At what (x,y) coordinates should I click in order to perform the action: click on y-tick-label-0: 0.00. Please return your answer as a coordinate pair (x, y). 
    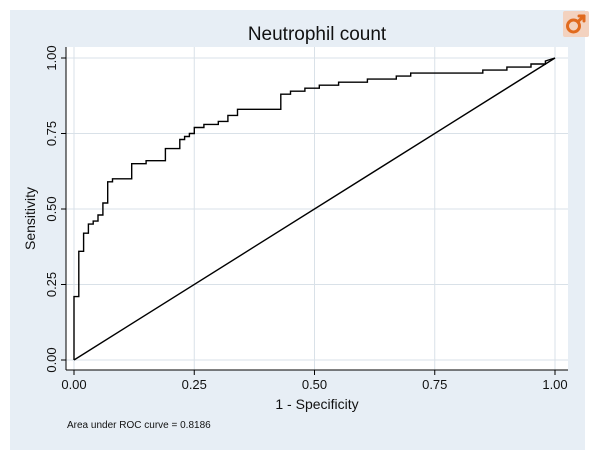
    Looking at the image, I should click on (51, 359).